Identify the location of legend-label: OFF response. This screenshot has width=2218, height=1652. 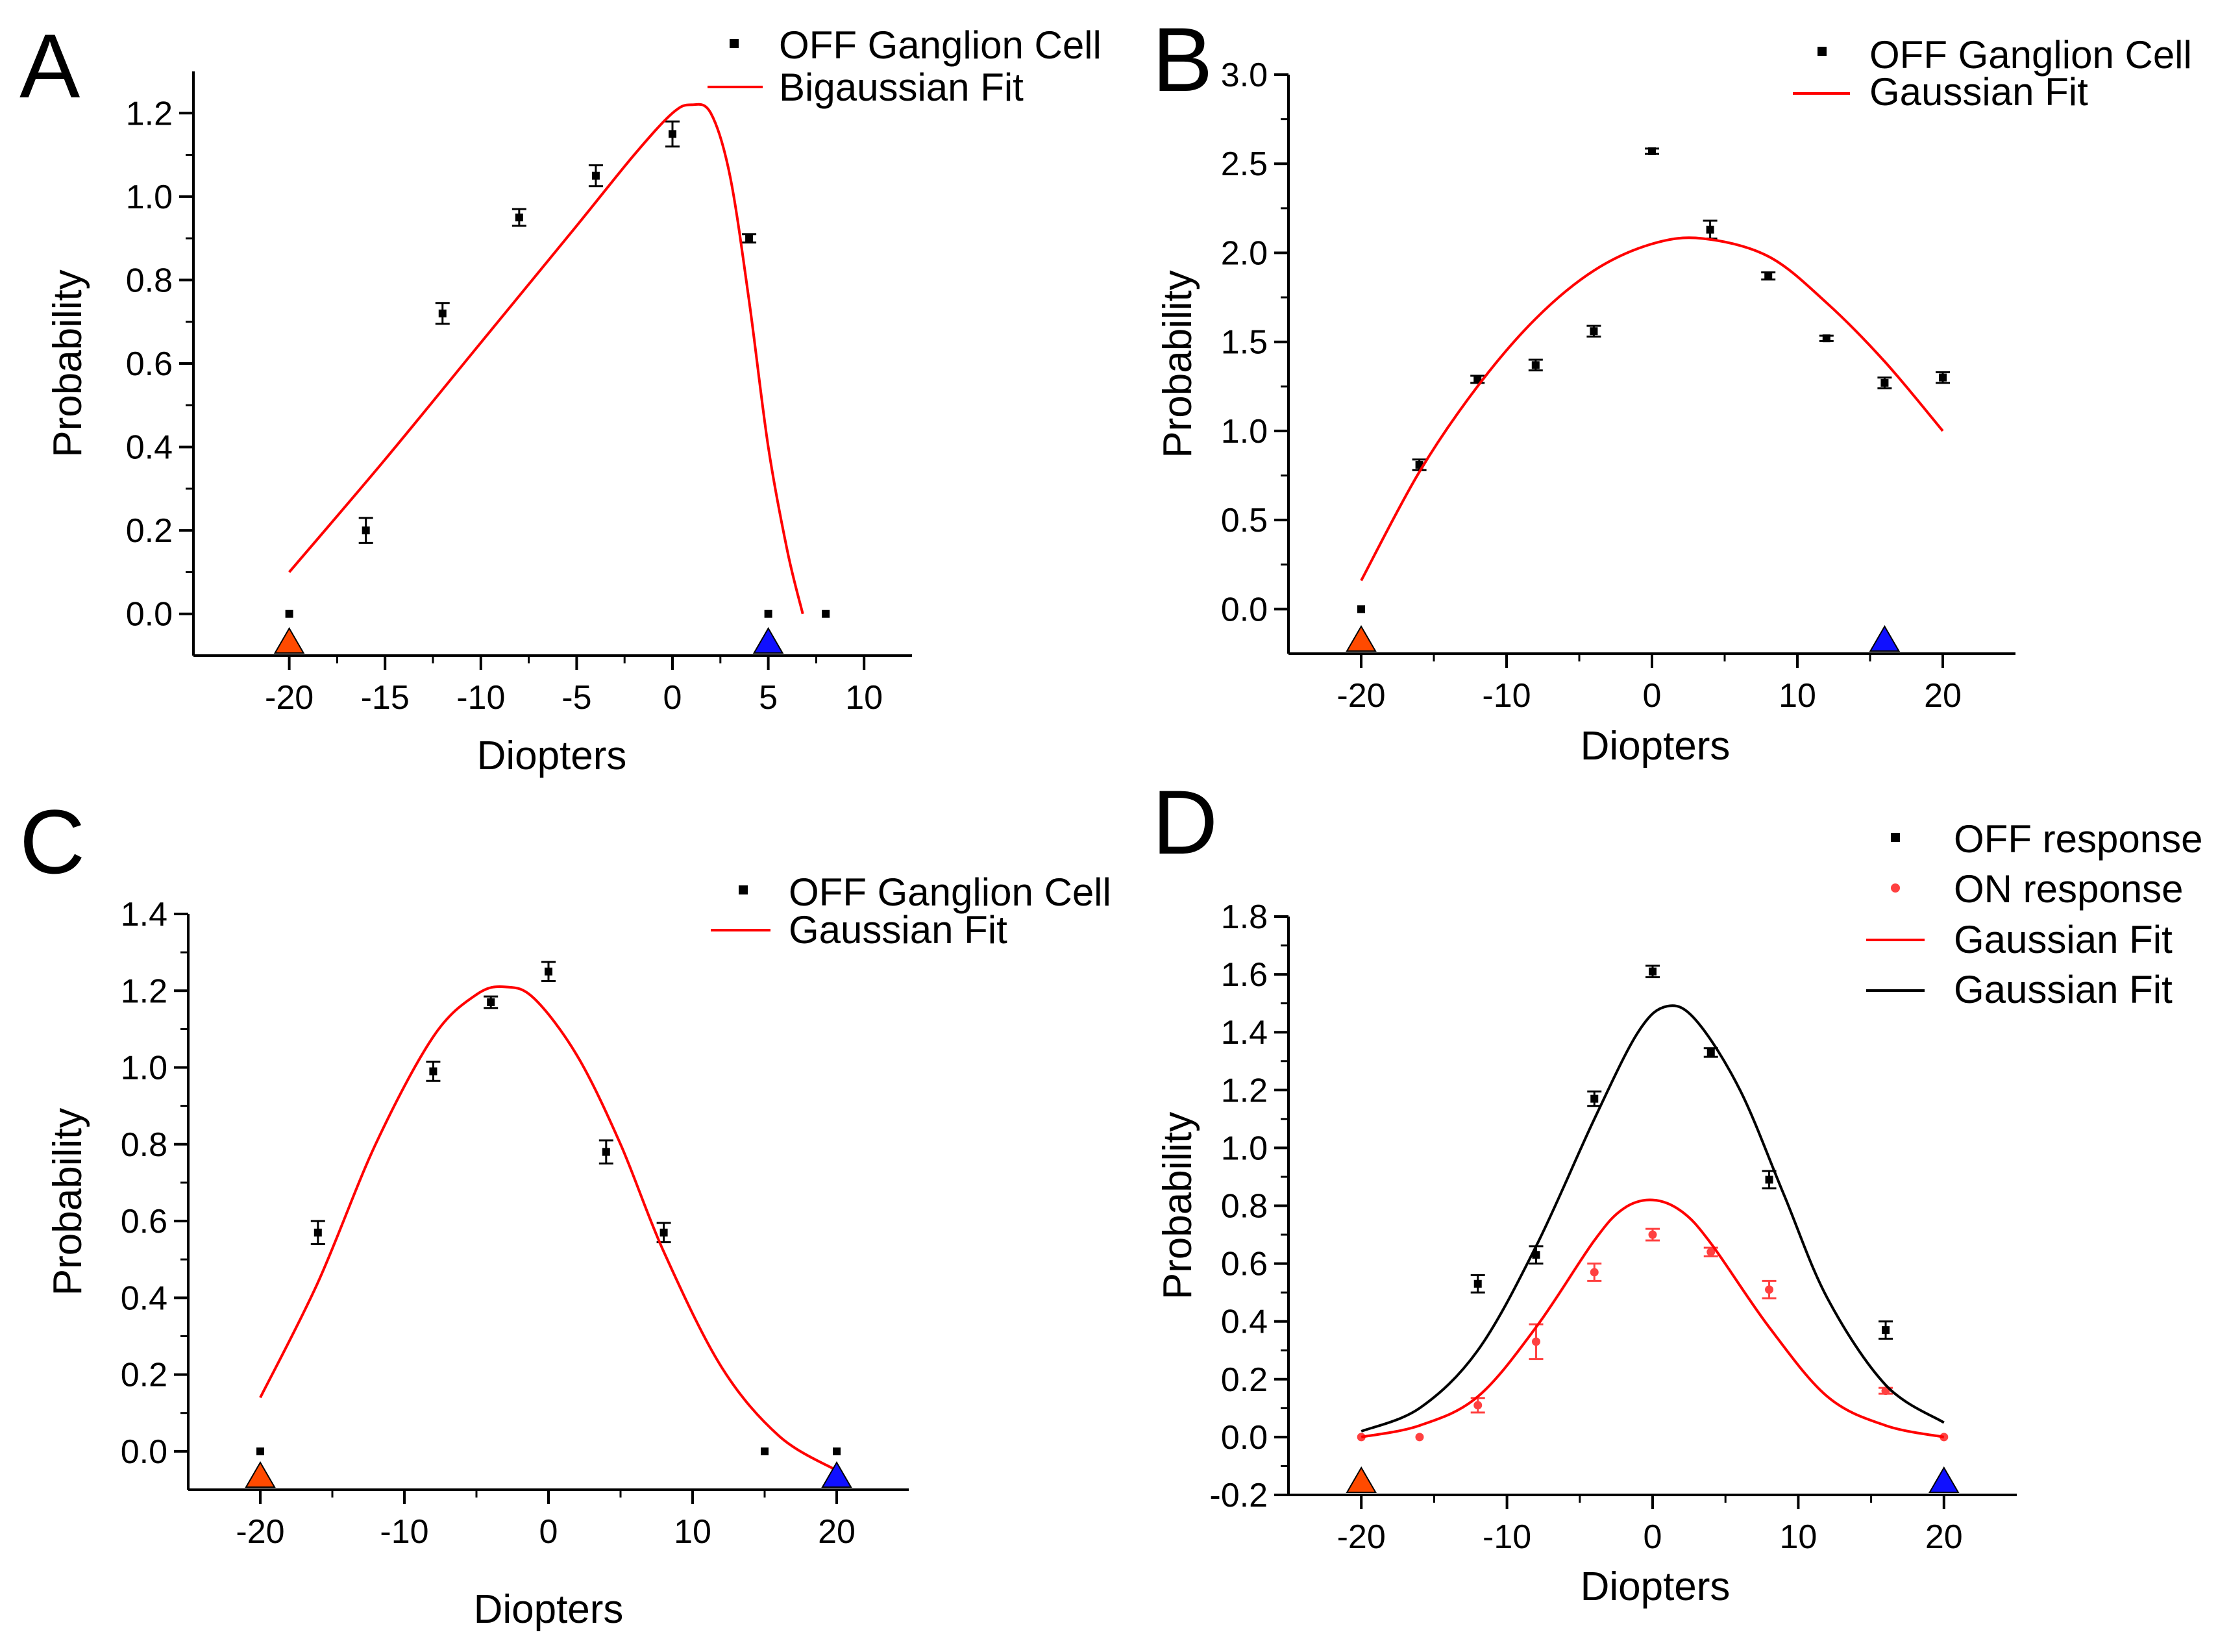
(2078, 839).